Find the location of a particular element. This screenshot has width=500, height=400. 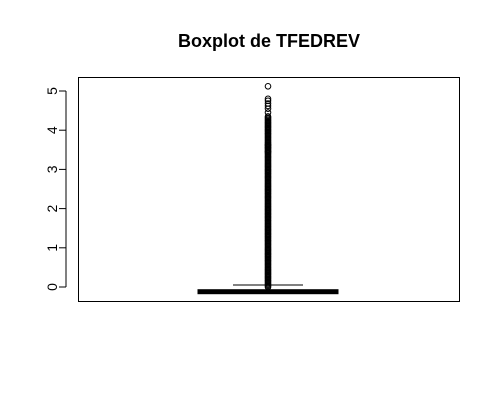

y-tick-label: 2 is located at coordinates (52, 208).